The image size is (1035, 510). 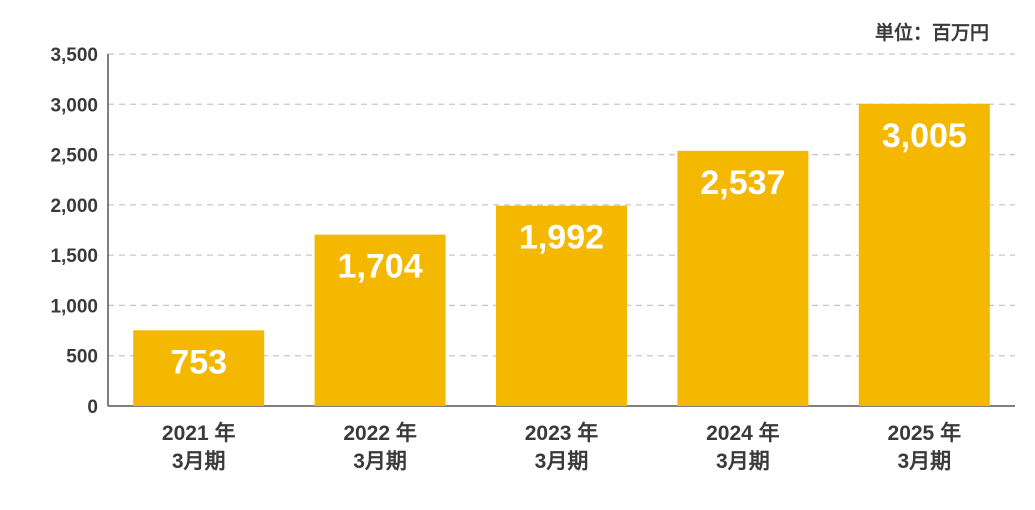 I want to click on x-tick-label-year: 2023 年, so click(x=562, y=433).